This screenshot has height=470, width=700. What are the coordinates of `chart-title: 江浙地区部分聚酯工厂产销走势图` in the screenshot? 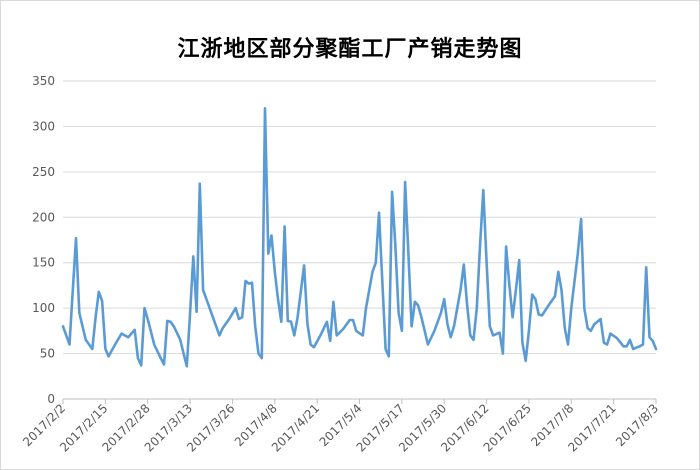 It's located at (350, 49).